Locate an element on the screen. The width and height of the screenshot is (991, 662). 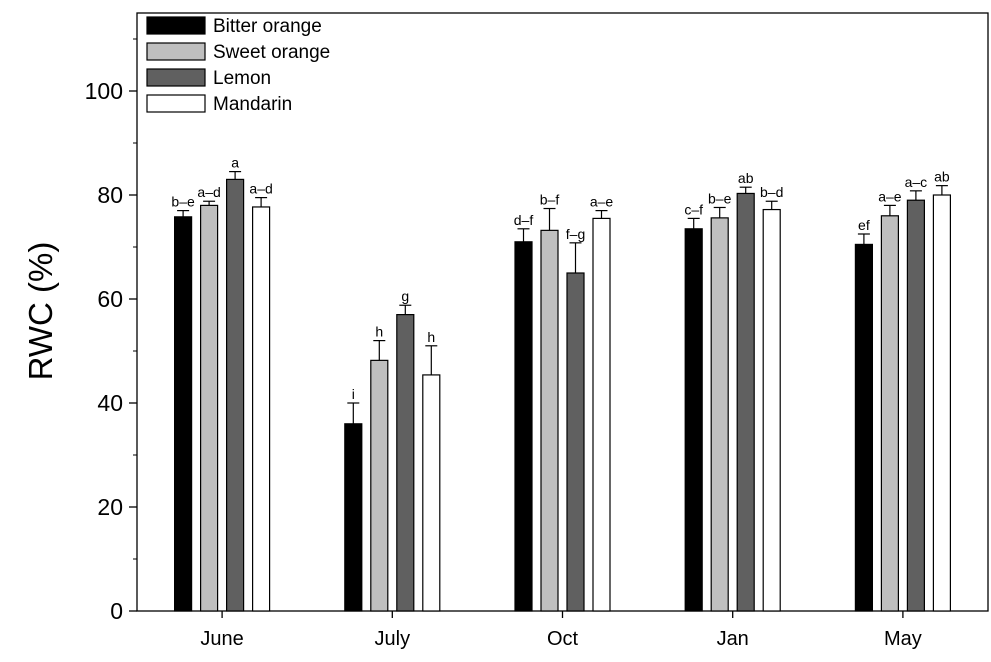
y-tick-label: 40 is located at coordinates (110, 403).